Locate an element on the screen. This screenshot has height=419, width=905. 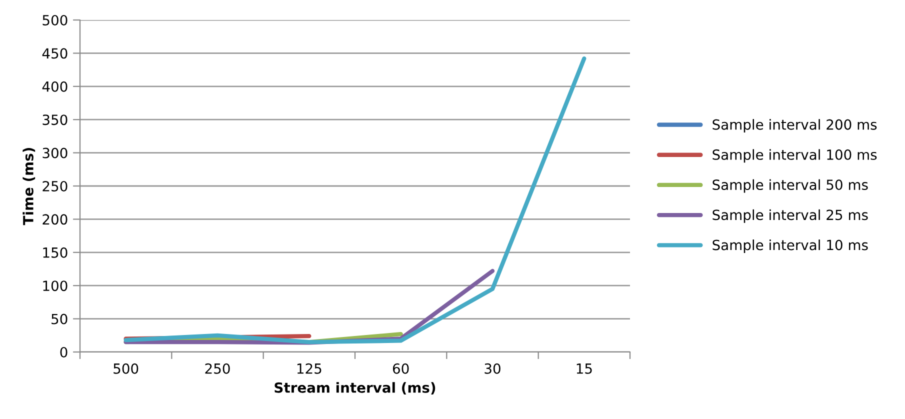
x-tick-label: 500 is located at coordinates (126, 368).